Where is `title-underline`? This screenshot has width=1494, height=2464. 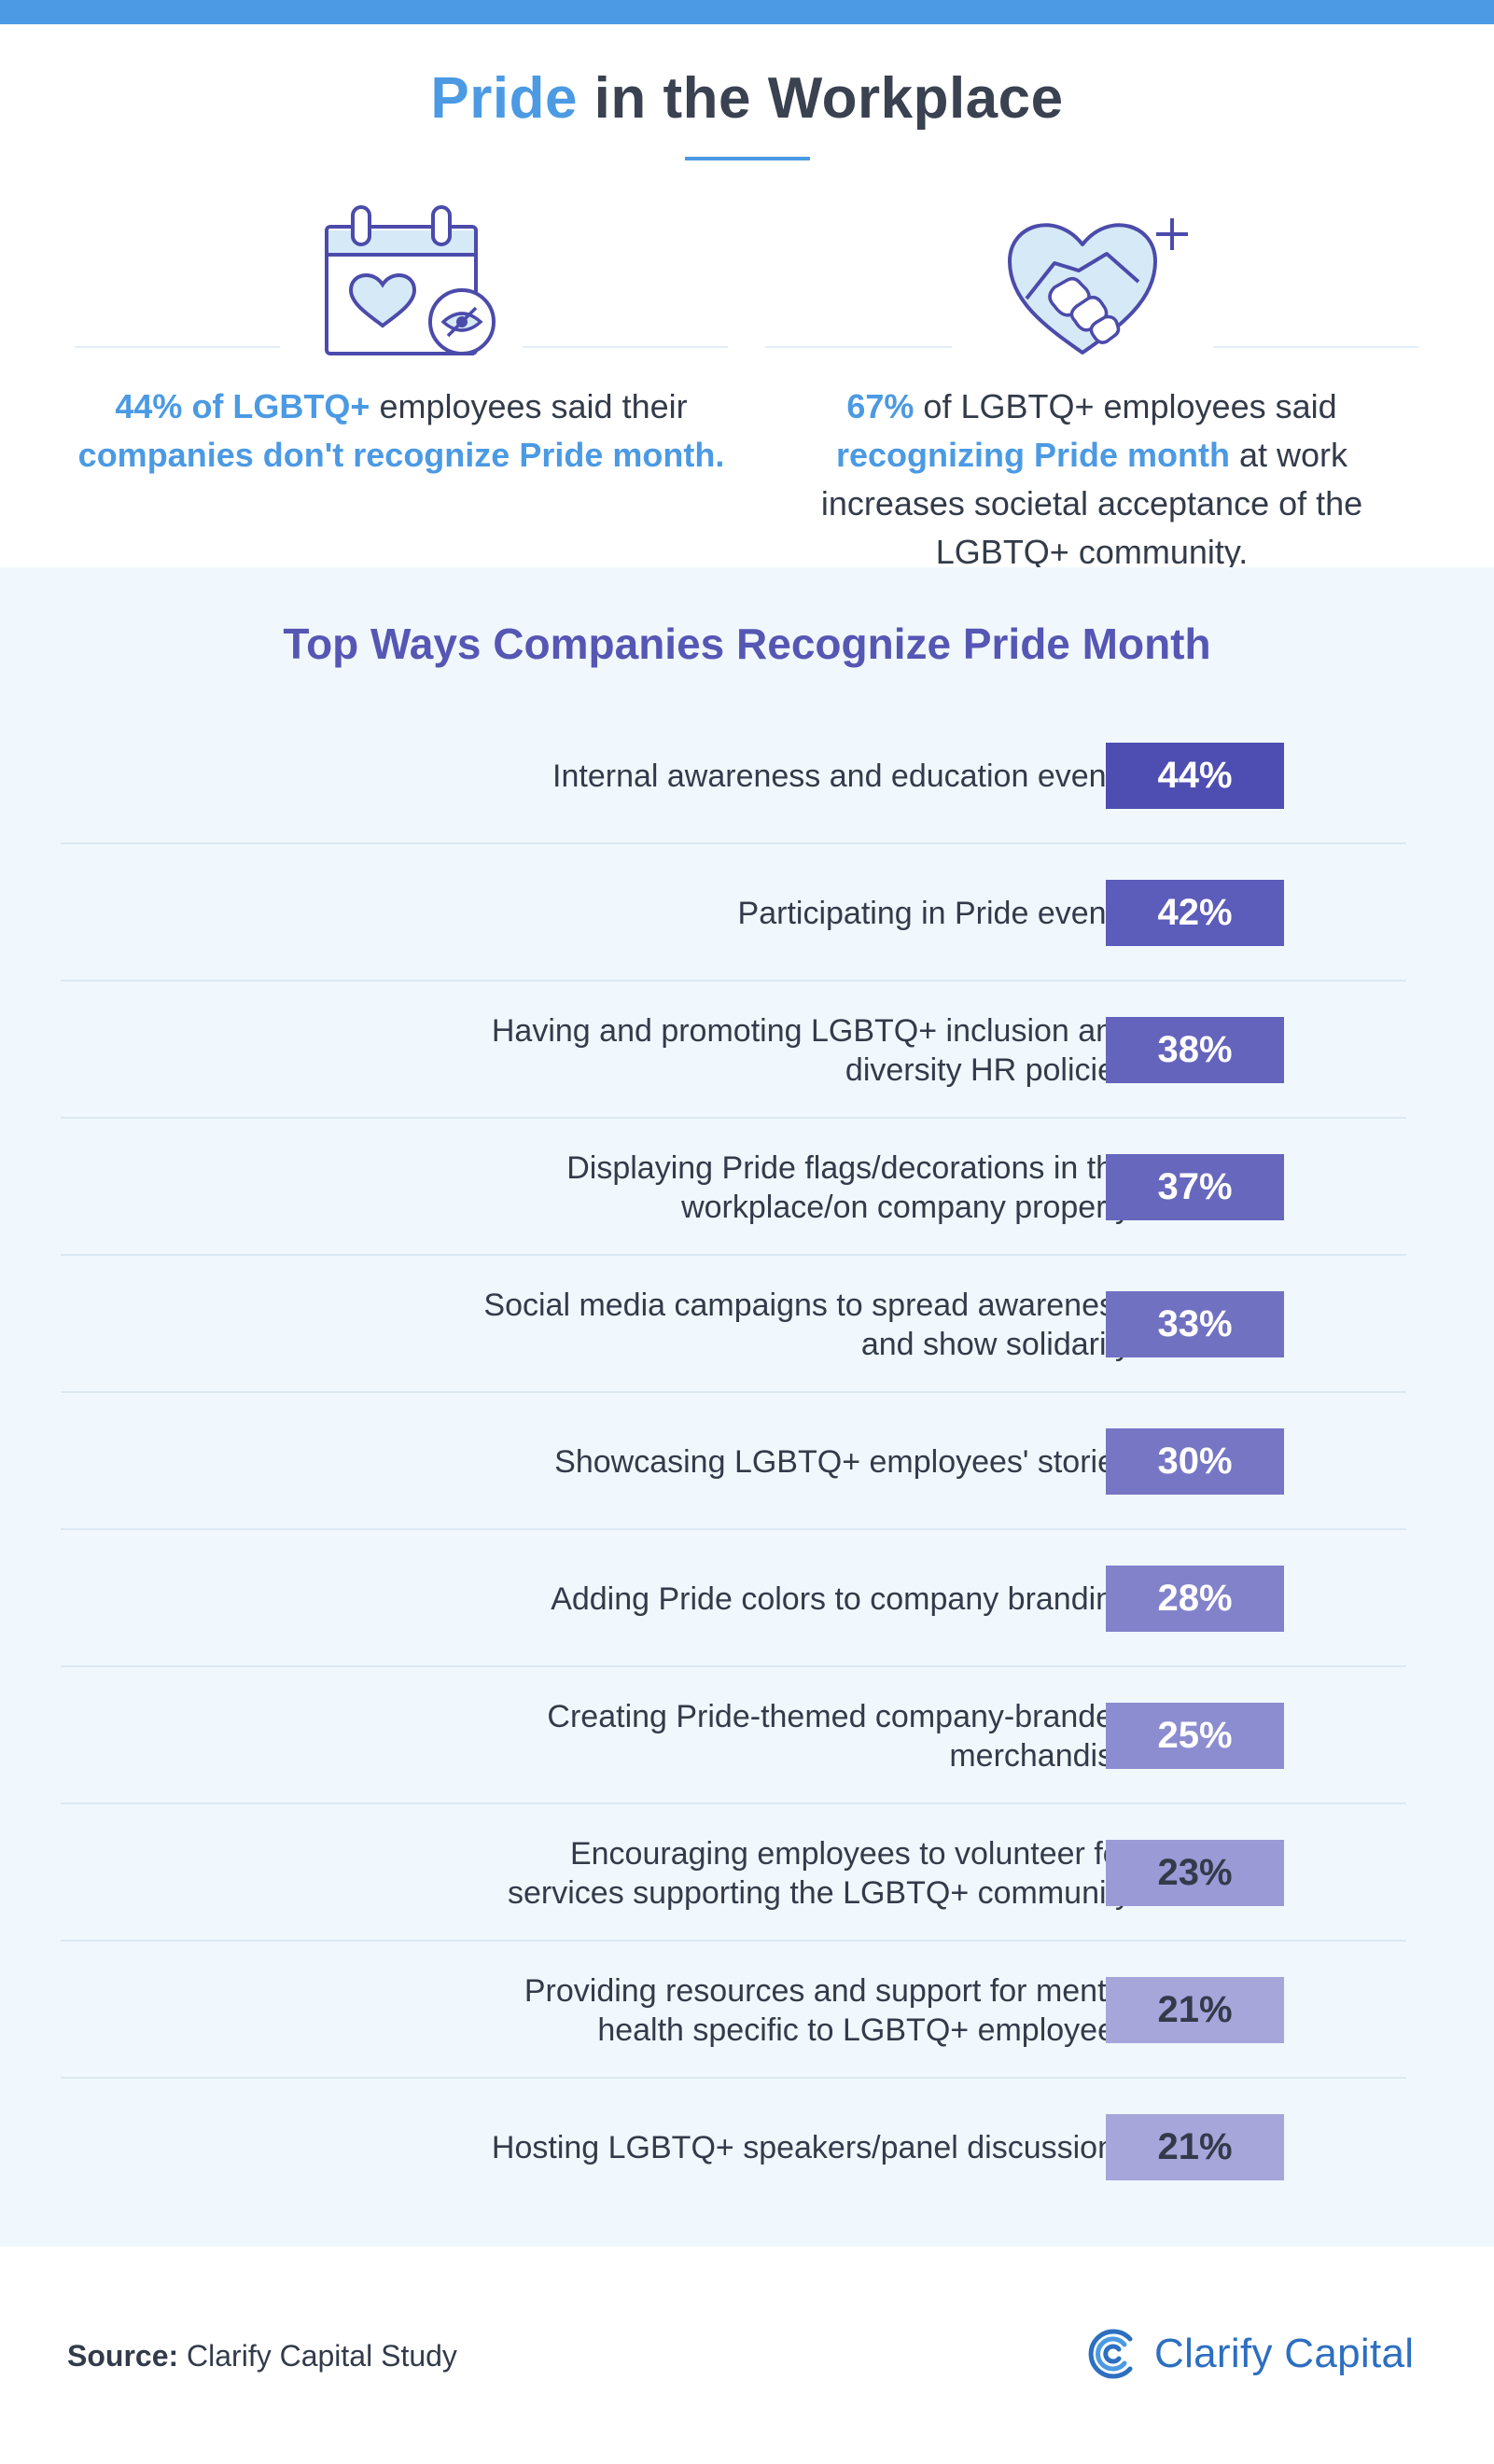 title-underline is located at coordinates (747, 158).